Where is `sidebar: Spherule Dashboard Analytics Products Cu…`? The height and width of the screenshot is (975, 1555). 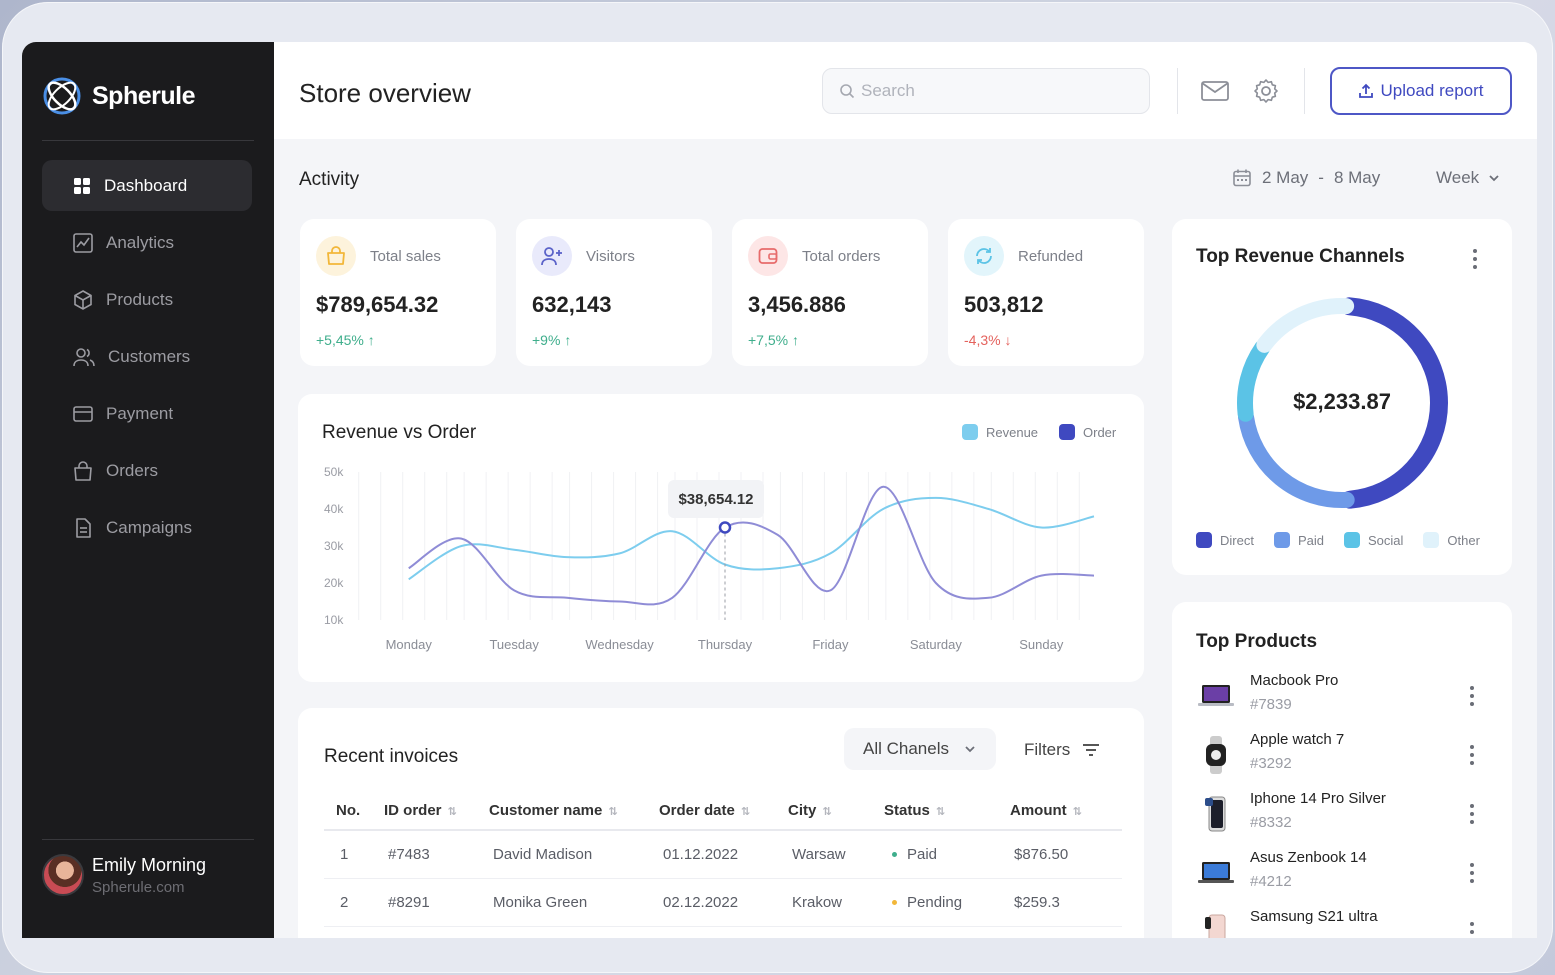 sidebar: Spherule Dashboard Analytics Products Cu… is located at coordinates (148, 490).